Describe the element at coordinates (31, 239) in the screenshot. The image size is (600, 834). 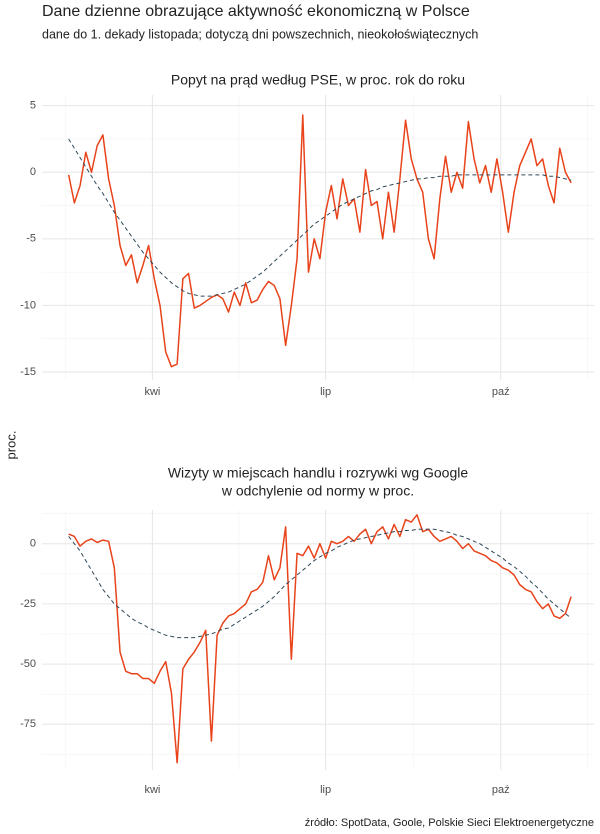
I see `y-tick-label: -5` at that location.